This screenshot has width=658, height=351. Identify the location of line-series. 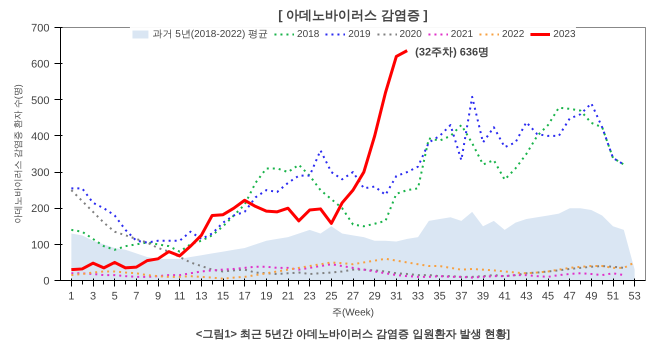
(347, 271).